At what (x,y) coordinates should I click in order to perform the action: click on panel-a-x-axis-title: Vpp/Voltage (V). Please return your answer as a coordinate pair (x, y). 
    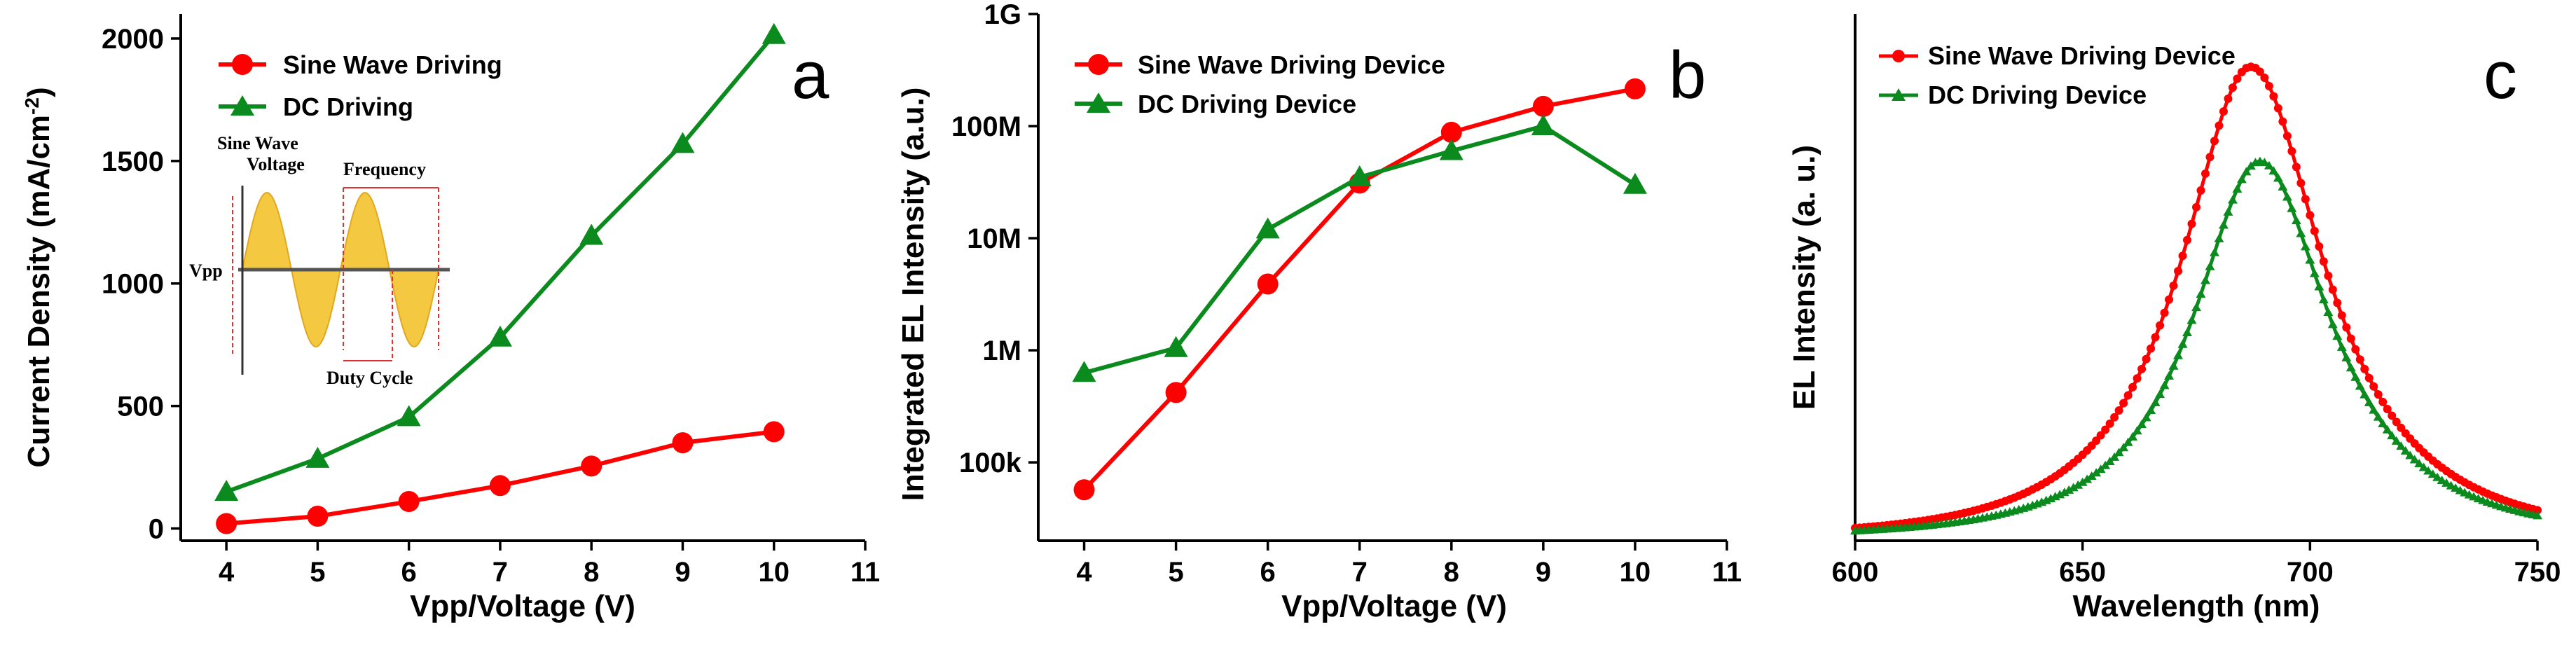
    Looking at the image, I should click on (522, 606).